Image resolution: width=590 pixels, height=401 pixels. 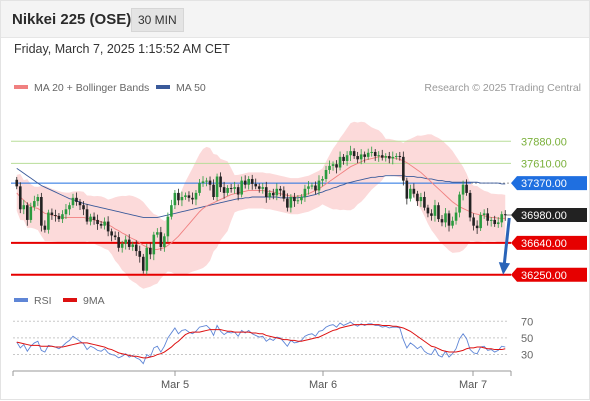 What do you see at coordinates (261, 343) in the screenshot?
I see `rsi-line` at bounding box center [261, 343].